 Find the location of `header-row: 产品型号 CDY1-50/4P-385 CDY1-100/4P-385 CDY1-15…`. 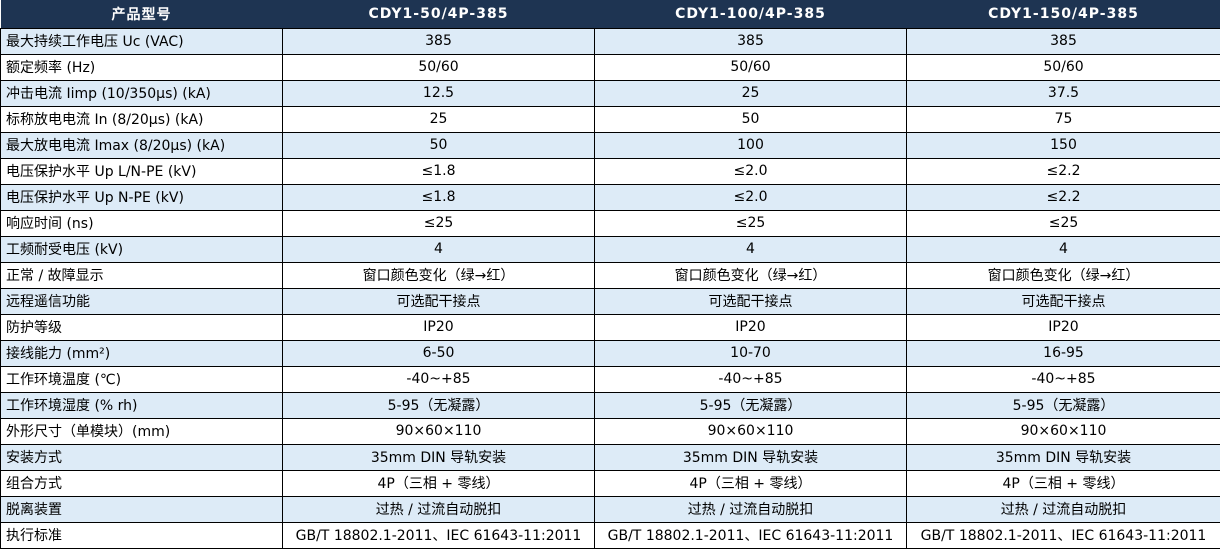

header-row: 产品型号 CDY1-50/4P-385 CDY1-100/4P-385 CDY1-15… is located at coordinates (610, 14).